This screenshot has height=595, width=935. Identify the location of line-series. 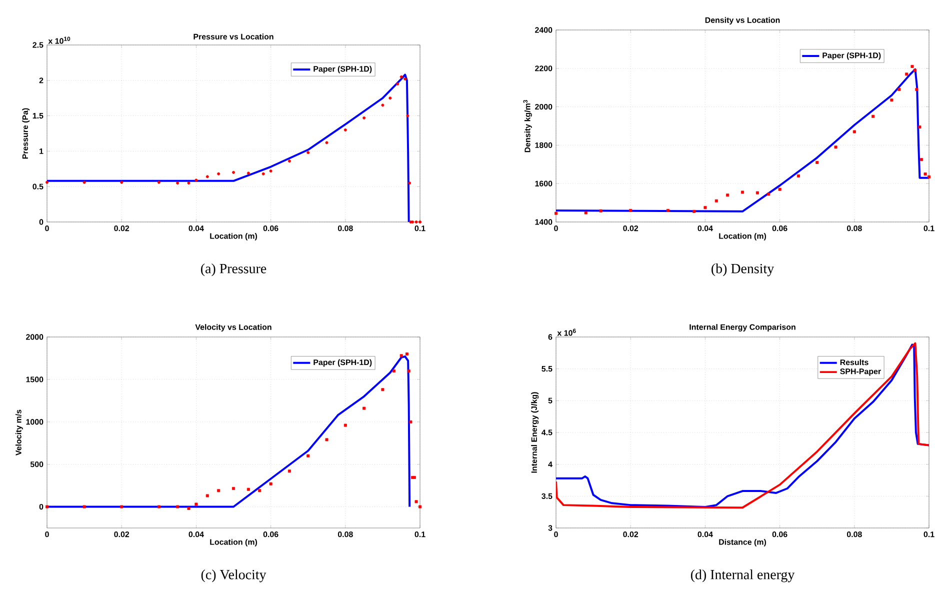
(743, 140).